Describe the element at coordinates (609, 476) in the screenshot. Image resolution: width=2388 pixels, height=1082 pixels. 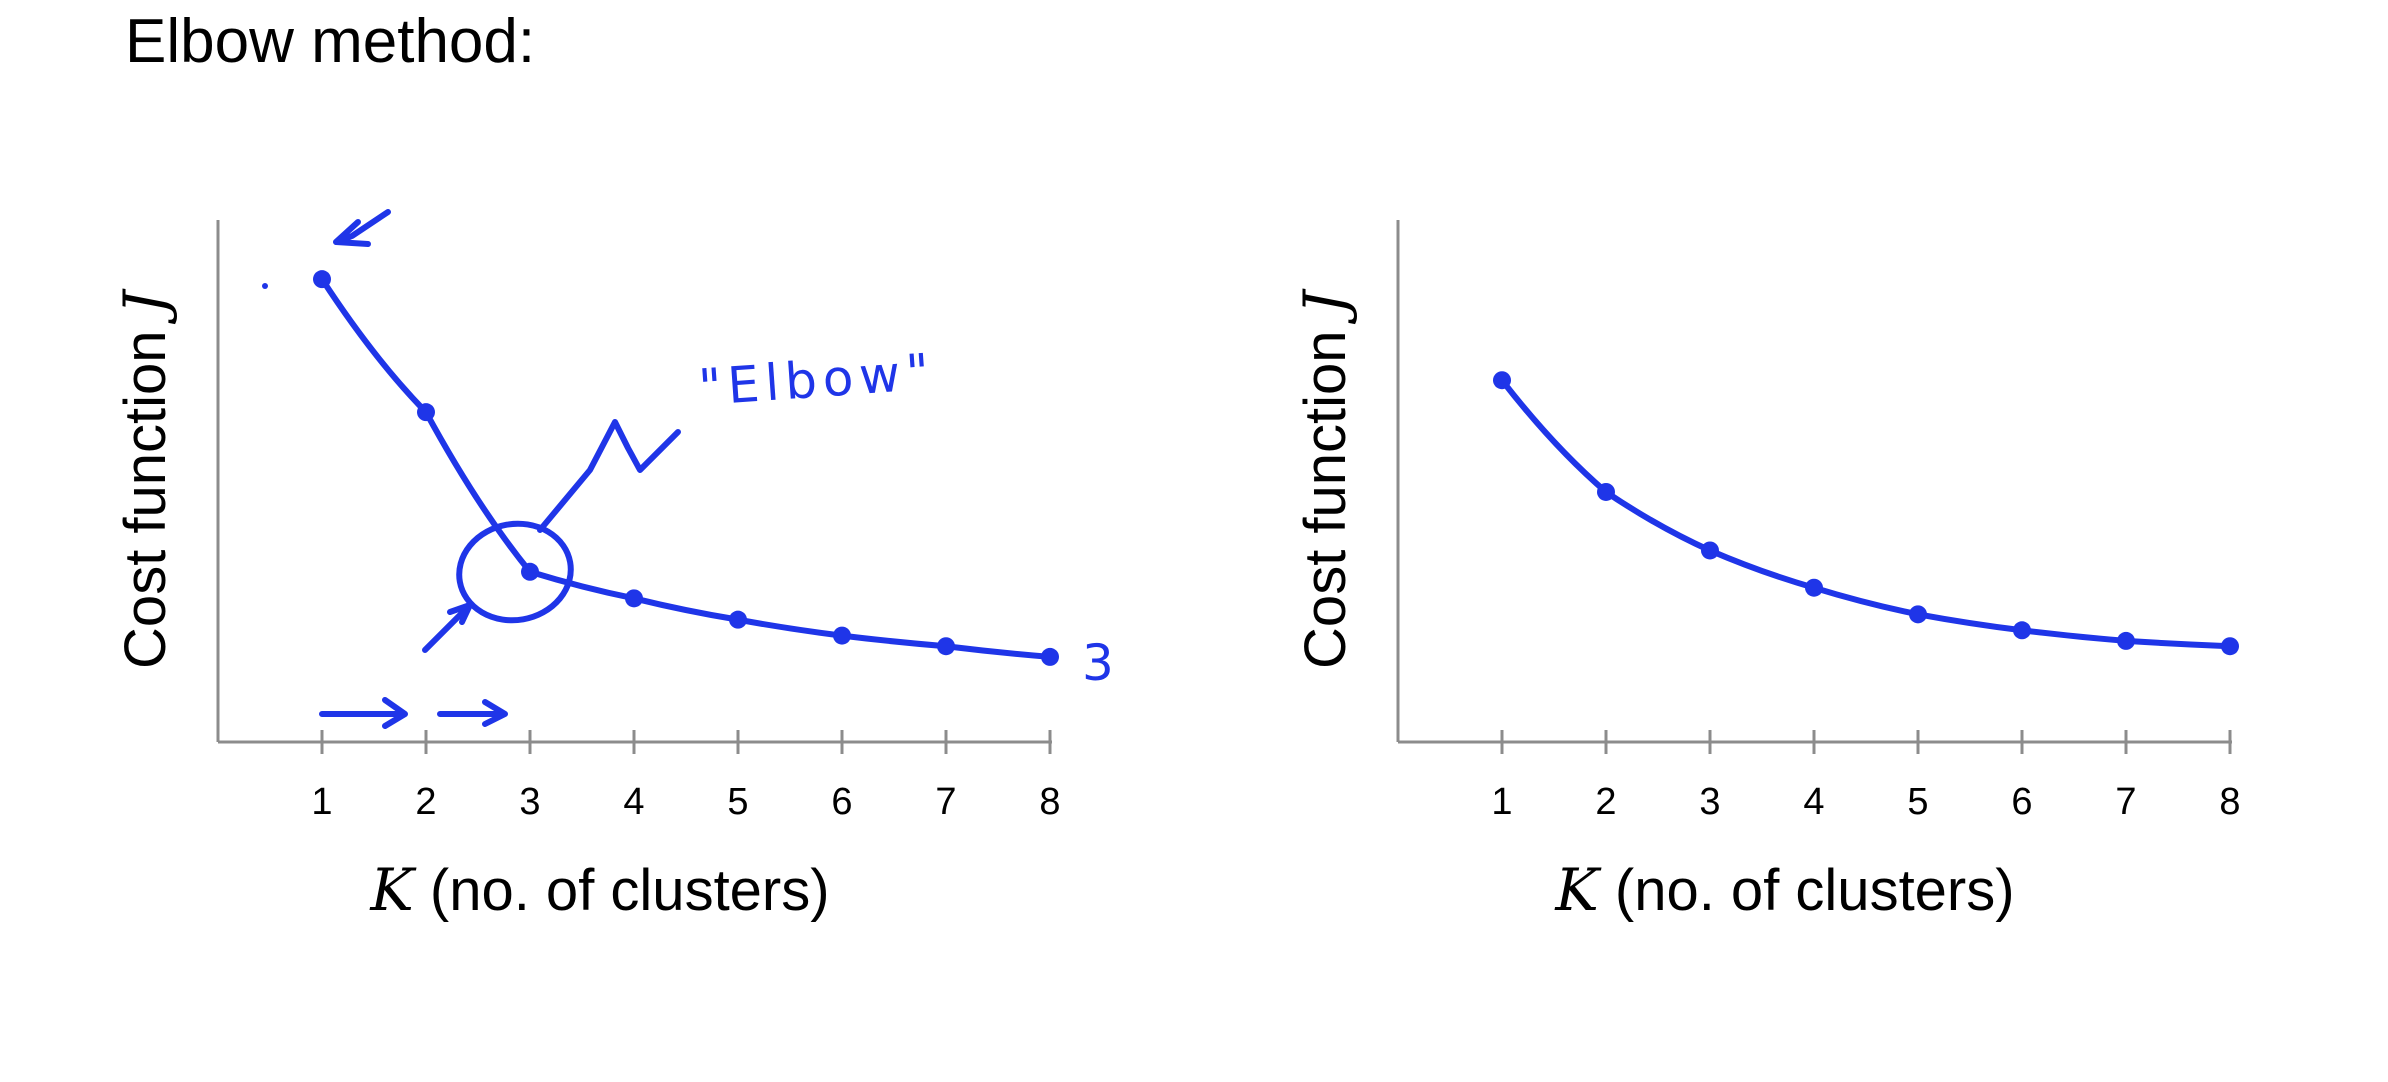
I see `elbow-pointer-stroke` at that location.